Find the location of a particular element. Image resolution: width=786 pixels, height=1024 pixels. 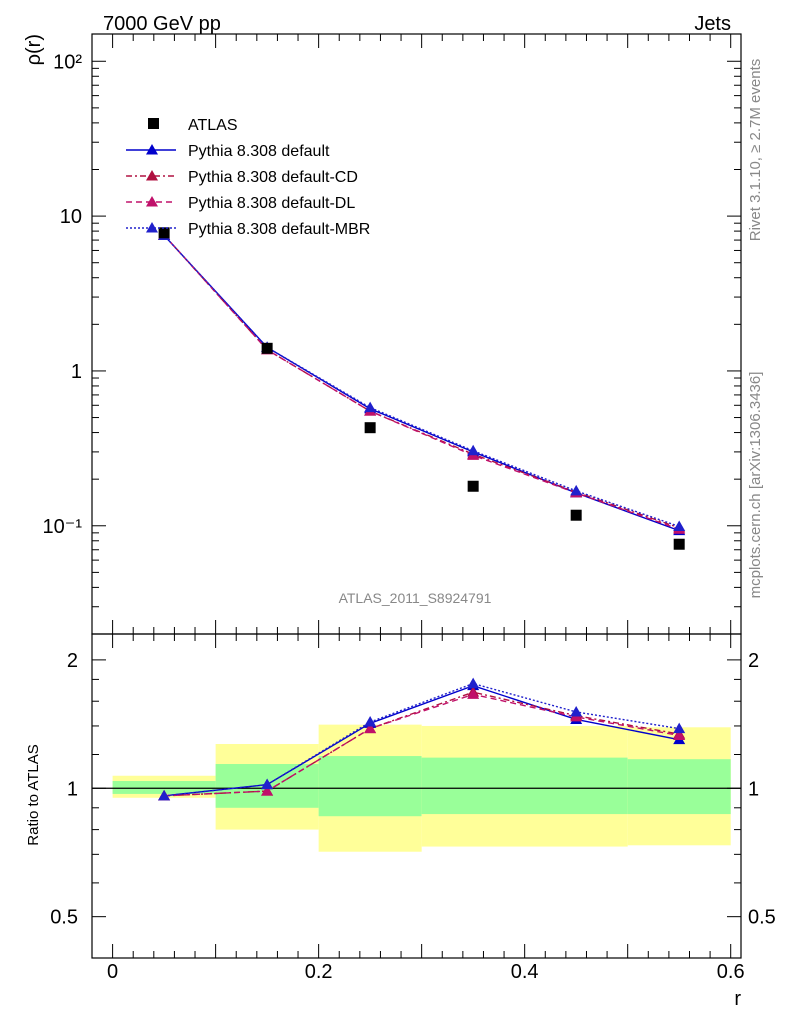

main-y-tick-label: 10 is located at coordinates (71, 217).